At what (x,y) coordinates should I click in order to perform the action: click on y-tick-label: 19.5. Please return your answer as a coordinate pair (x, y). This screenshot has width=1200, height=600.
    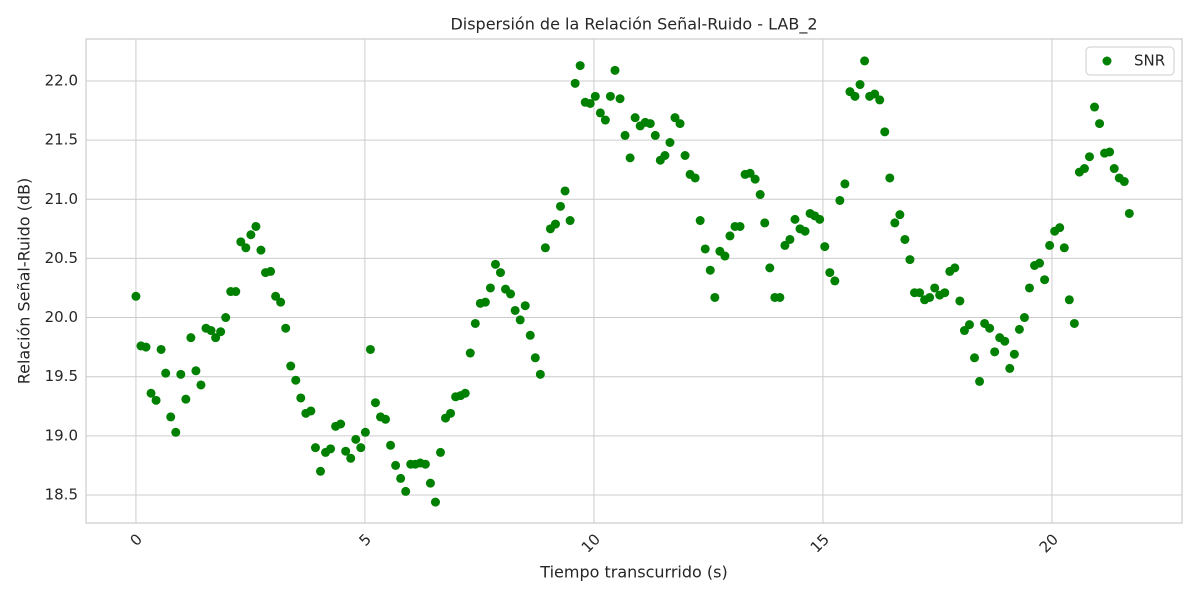
    Looking at the image, I should click on (61, 376).